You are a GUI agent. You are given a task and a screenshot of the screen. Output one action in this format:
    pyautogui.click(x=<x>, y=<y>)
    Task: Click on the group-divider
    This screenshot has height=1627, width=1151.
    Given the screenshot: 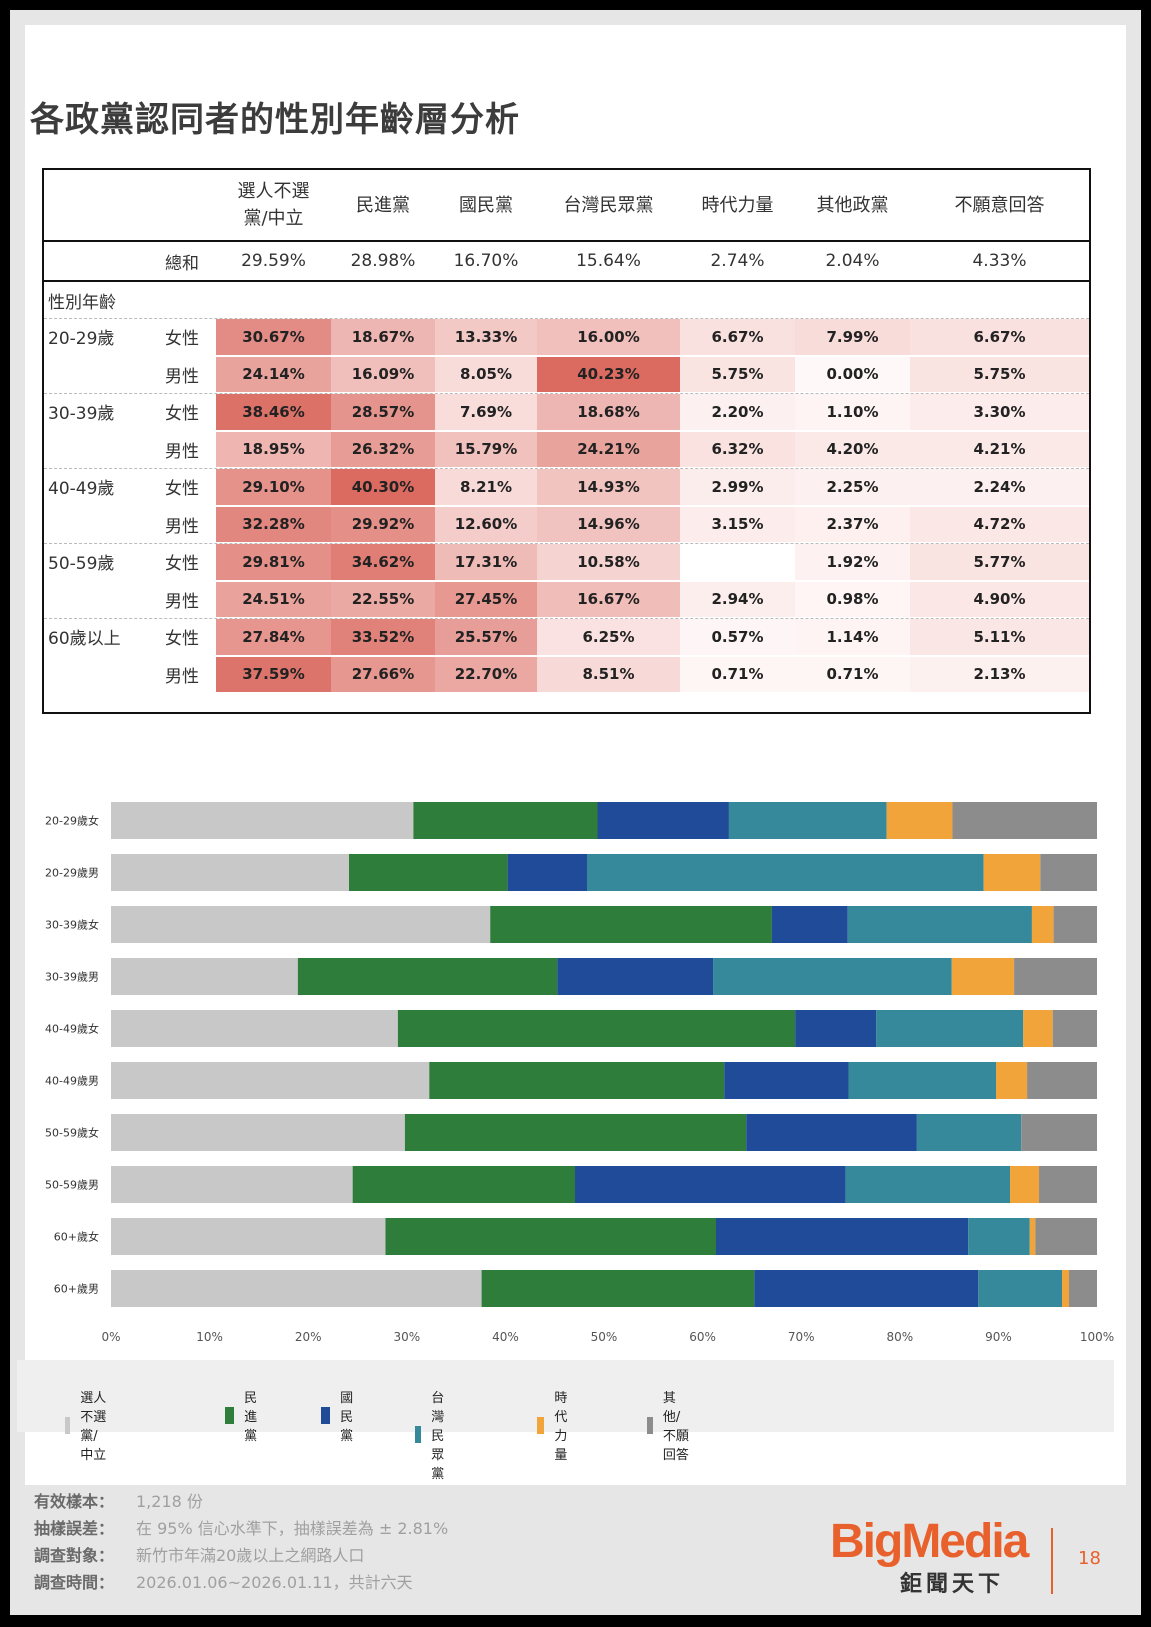 What is the action you would take?
    pyautogui.click(x=566, y=618)
    